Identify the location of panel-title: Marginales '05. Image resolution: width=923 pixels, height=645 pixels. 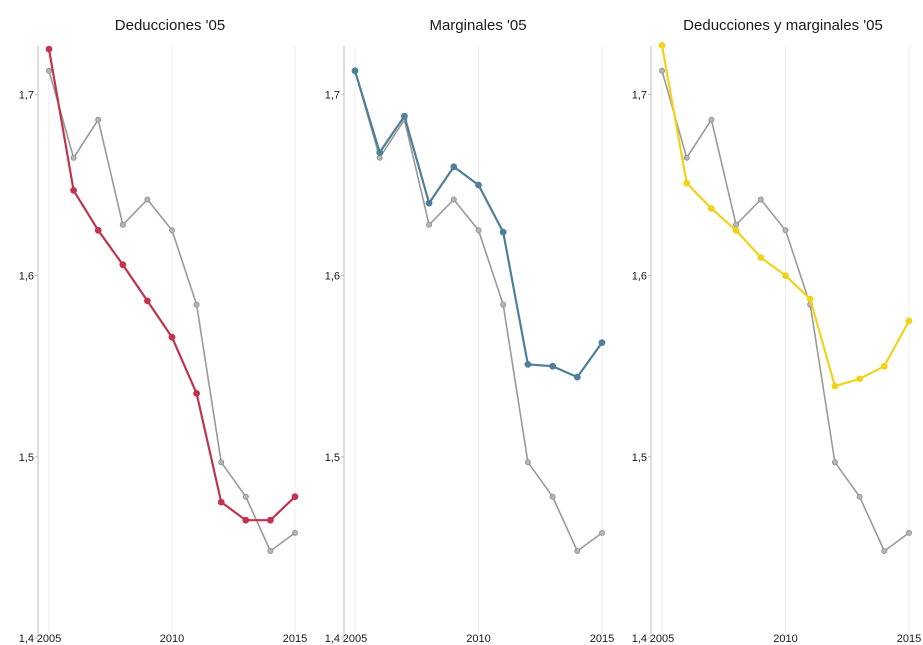
(477, 25).